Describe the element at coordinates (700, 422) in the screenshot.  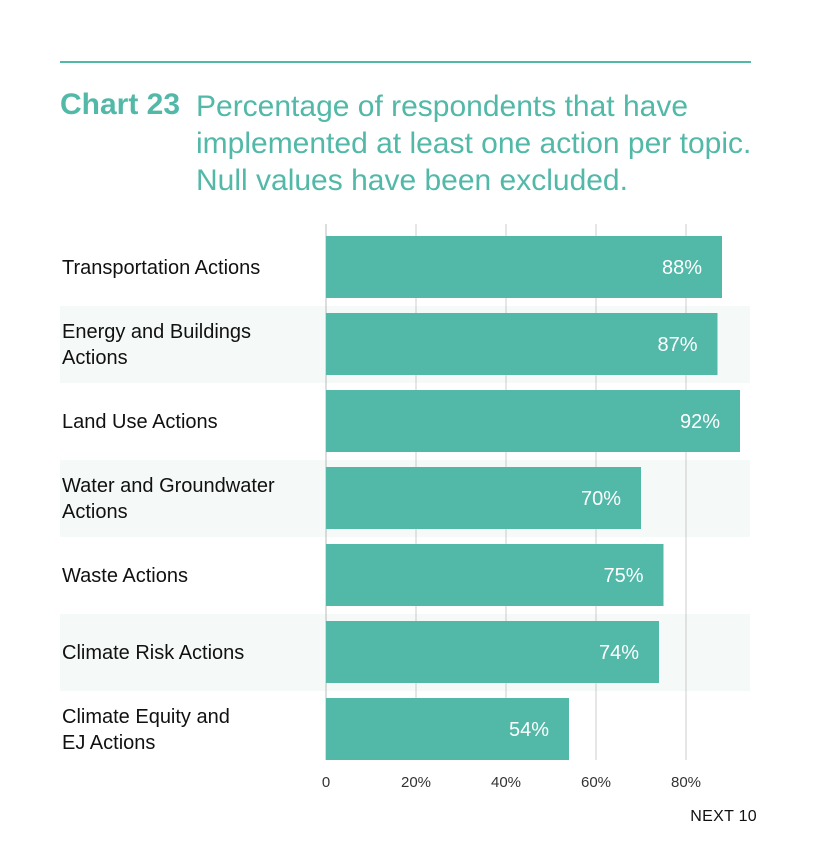
I see `value-label: 92%` at that location.